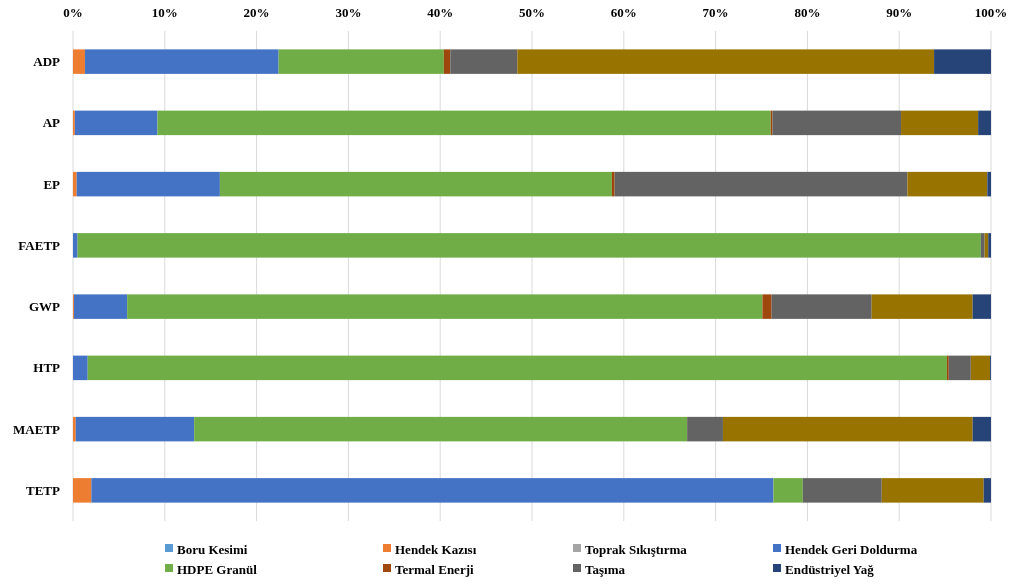  Describe the element at coordinates (256, 12) in the screenshot. I see `x-tick-label: 20%` at that location.